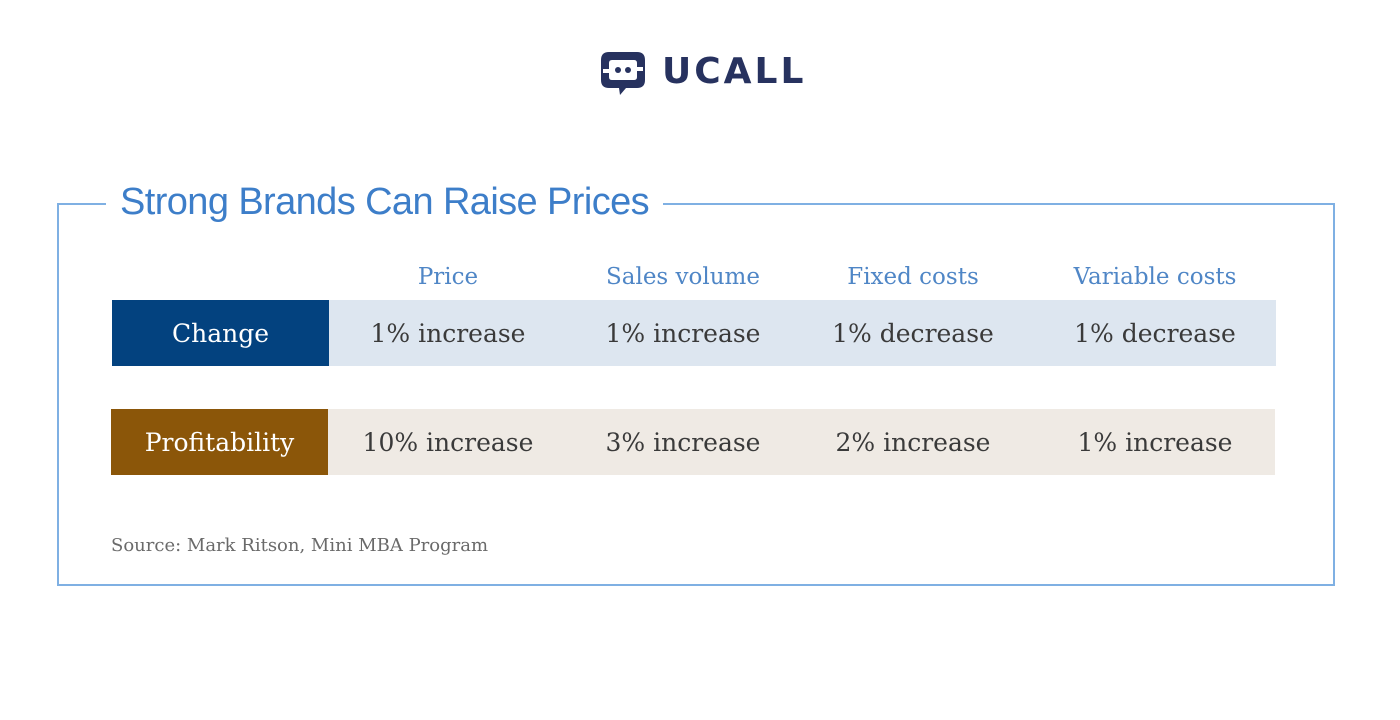  What do you see at coordinates (448, 333) in the screenshot?
I see `cell-change-price: 1% increase` at bounding box center [448, 333].